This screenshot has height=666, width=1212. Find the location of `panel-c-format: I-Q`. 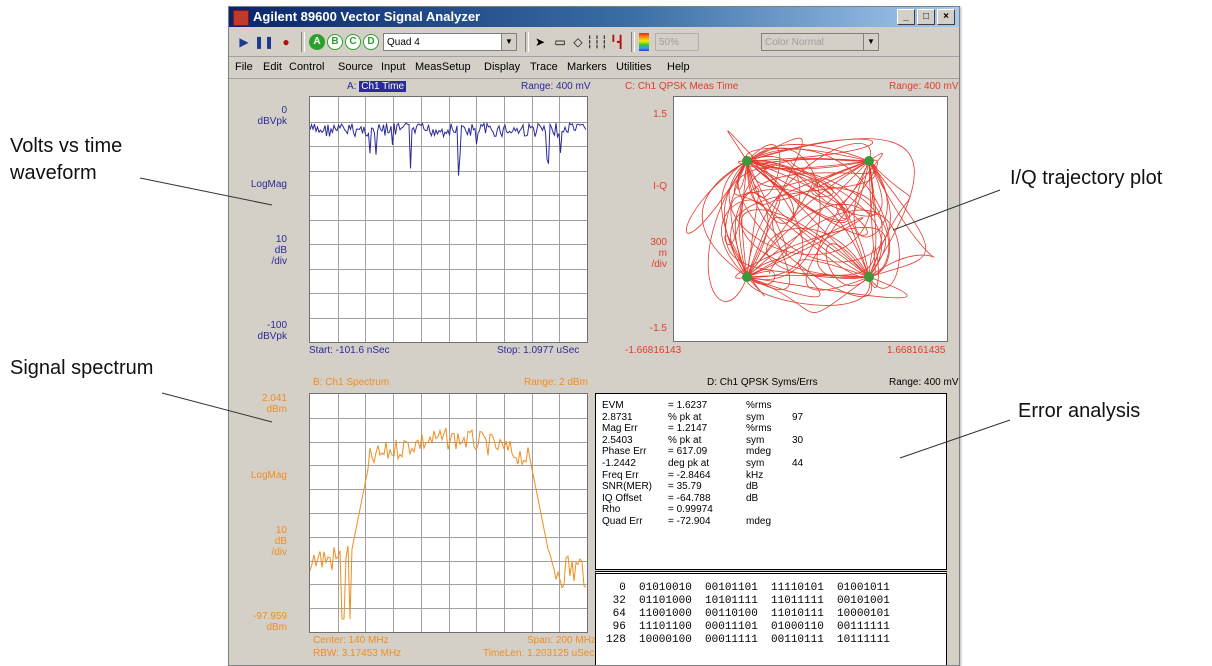

panel-c-format: I-Q is located at coordinates (660, 186).